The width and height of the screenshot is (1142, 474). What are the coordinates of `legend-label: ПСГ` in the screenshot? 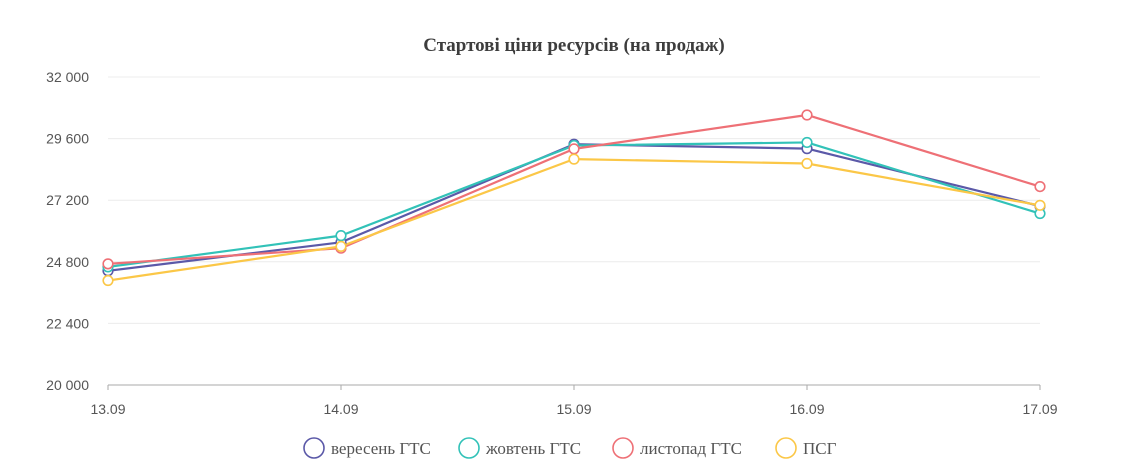 It's located at (820, 448).